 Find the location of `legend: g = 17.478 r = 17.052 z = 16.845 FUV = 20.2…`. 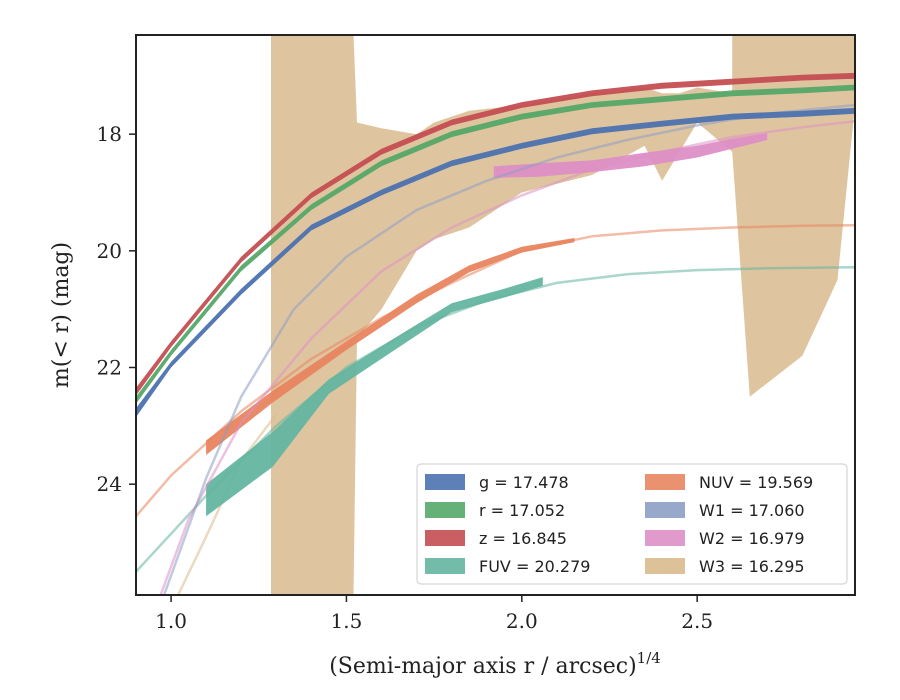

legend: g = 17.478 r = 17.052 z = 16.845 FUV = 20.2… is located at coordinates (632, 524).